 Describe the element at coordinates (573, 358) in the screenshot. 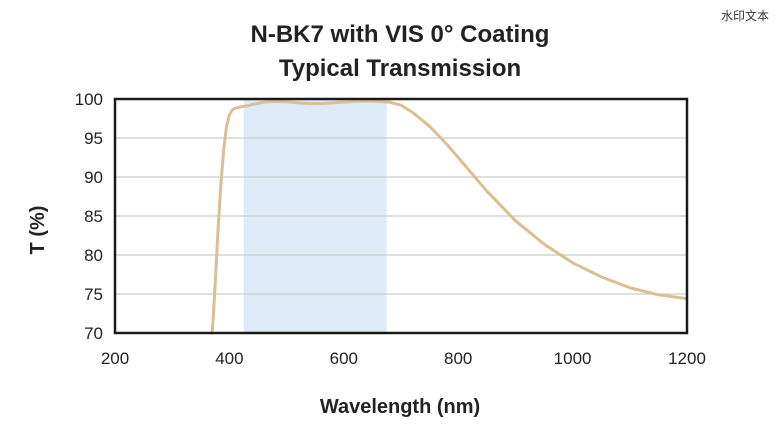

I see `x-tick-label-1000: 1000` at that location.